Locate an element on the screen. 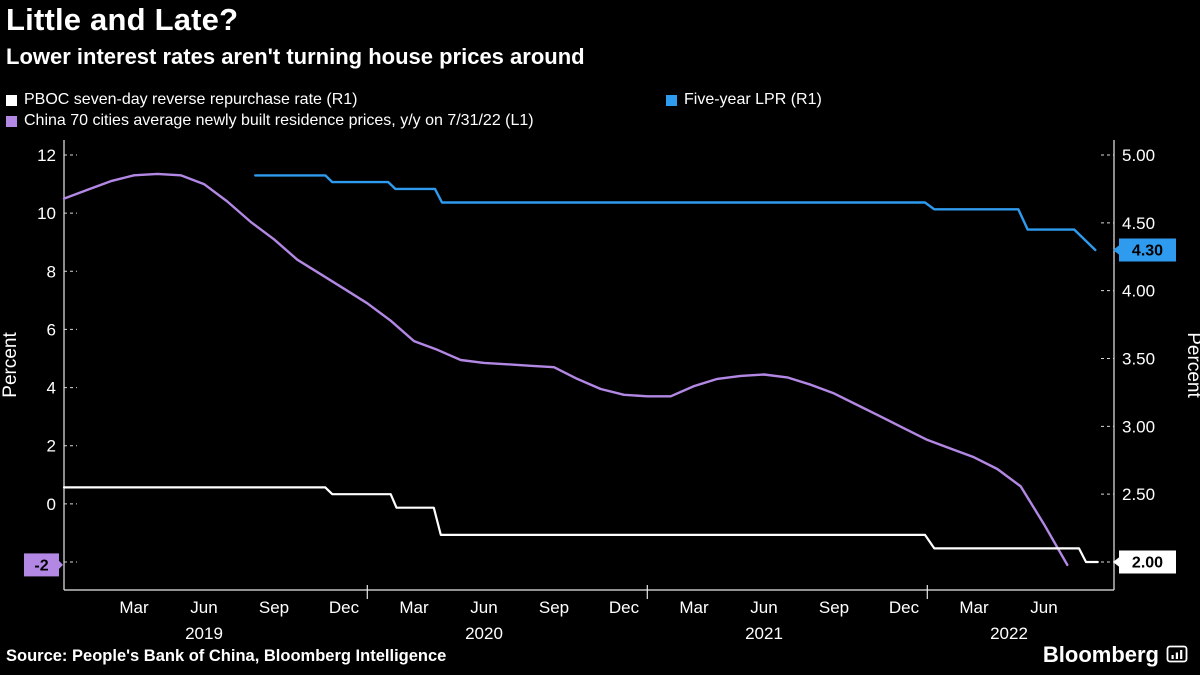 Image resolution: width=1200 pixels, height=675 pixels. right-axis-tick-label: 3.00 is located at coordinates (1138, 426).